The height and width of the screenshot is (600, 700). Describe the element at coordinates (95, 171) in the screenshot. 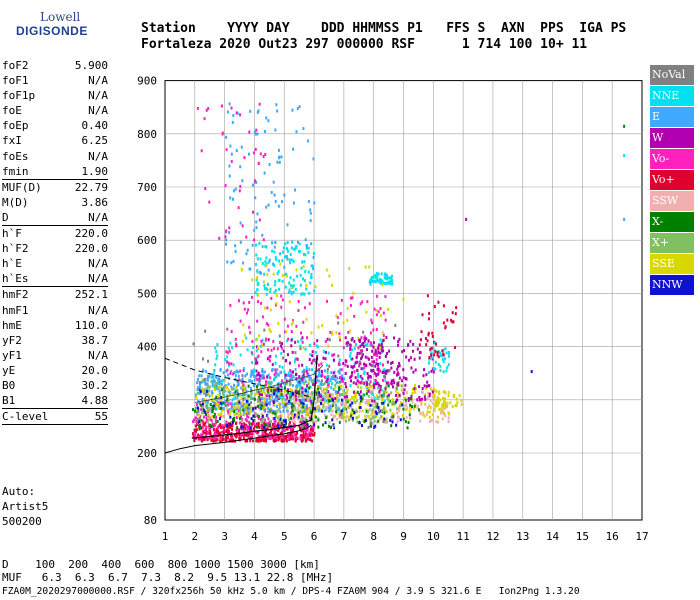

I see `param-value: 1.90` at that location.